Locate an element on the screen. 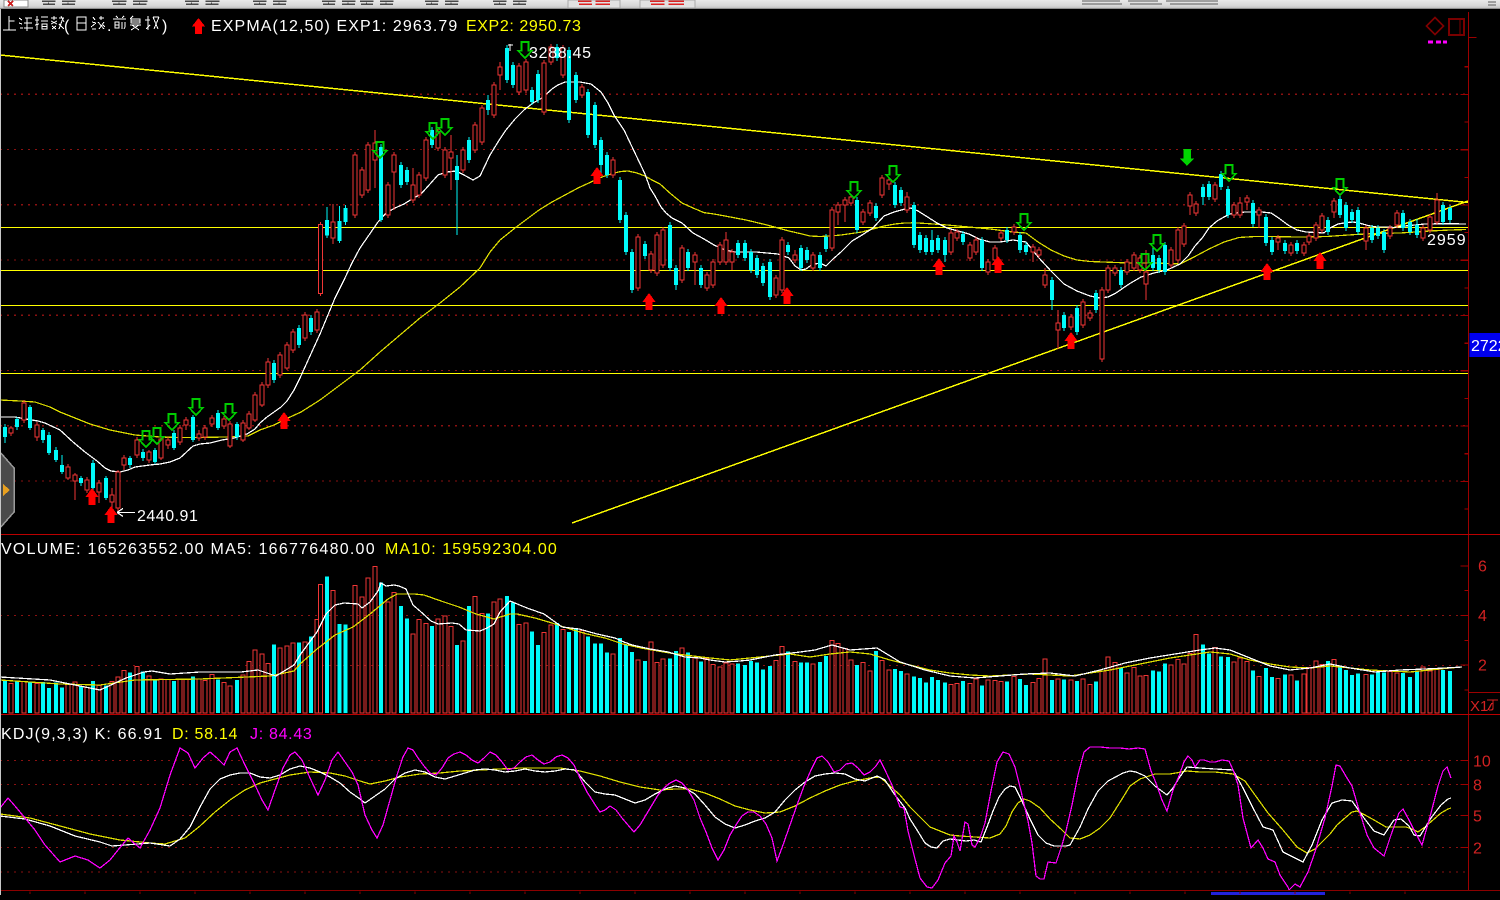  svg-text: MA10: 159592304.00 is located at coordinates (471, 549).